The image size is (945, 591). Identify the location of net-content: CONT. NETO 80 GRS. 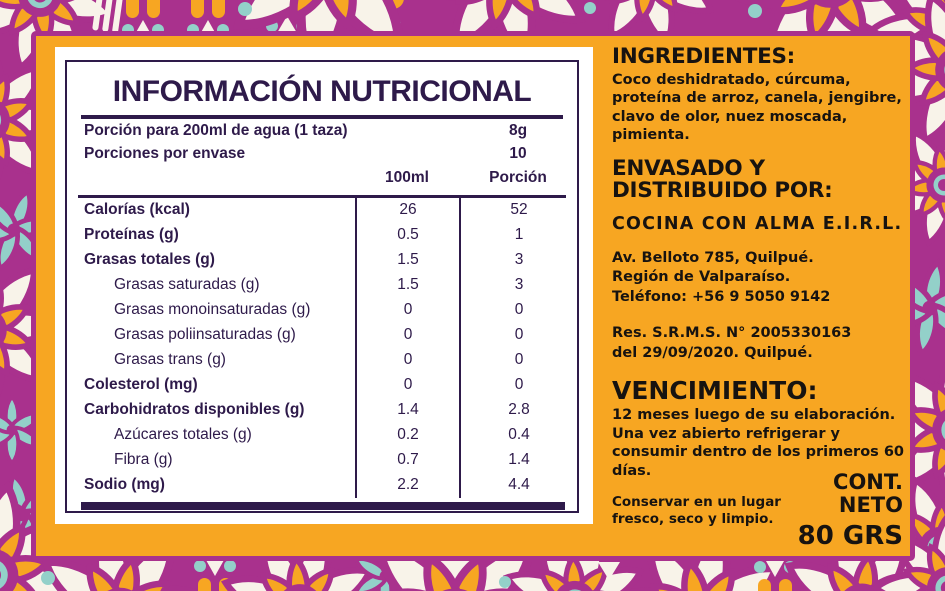
(843, 510).